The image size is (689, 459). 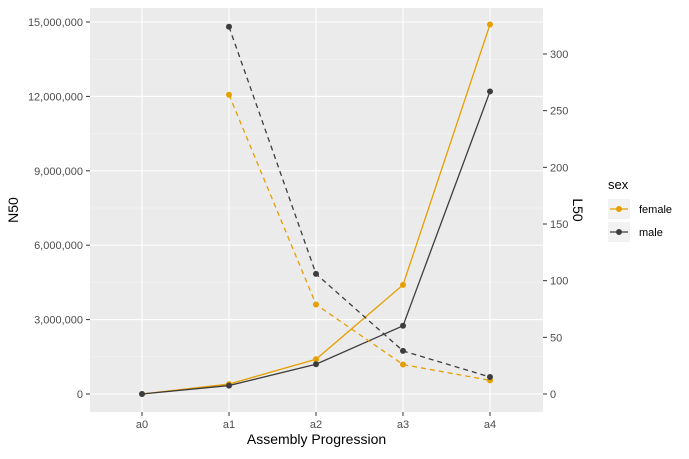 What do you see at coordinates (55, 23) in the screenshot?
I see `y-tick-label-left: 15,000,000` at bounding box center [55, 23].